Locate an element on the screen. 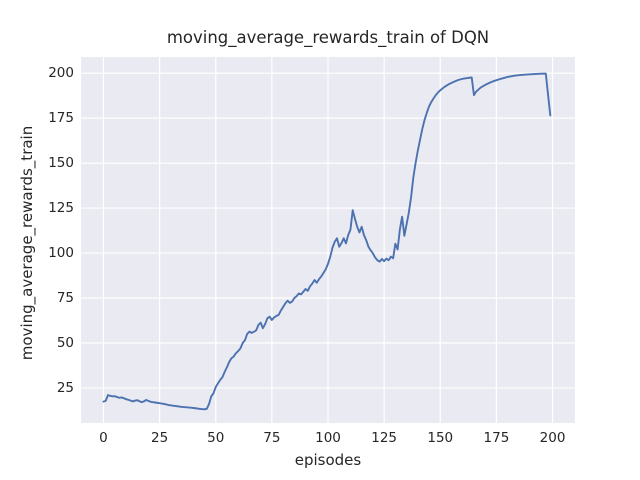  y-tick-label: 25 is located at coordinates (65, 387).